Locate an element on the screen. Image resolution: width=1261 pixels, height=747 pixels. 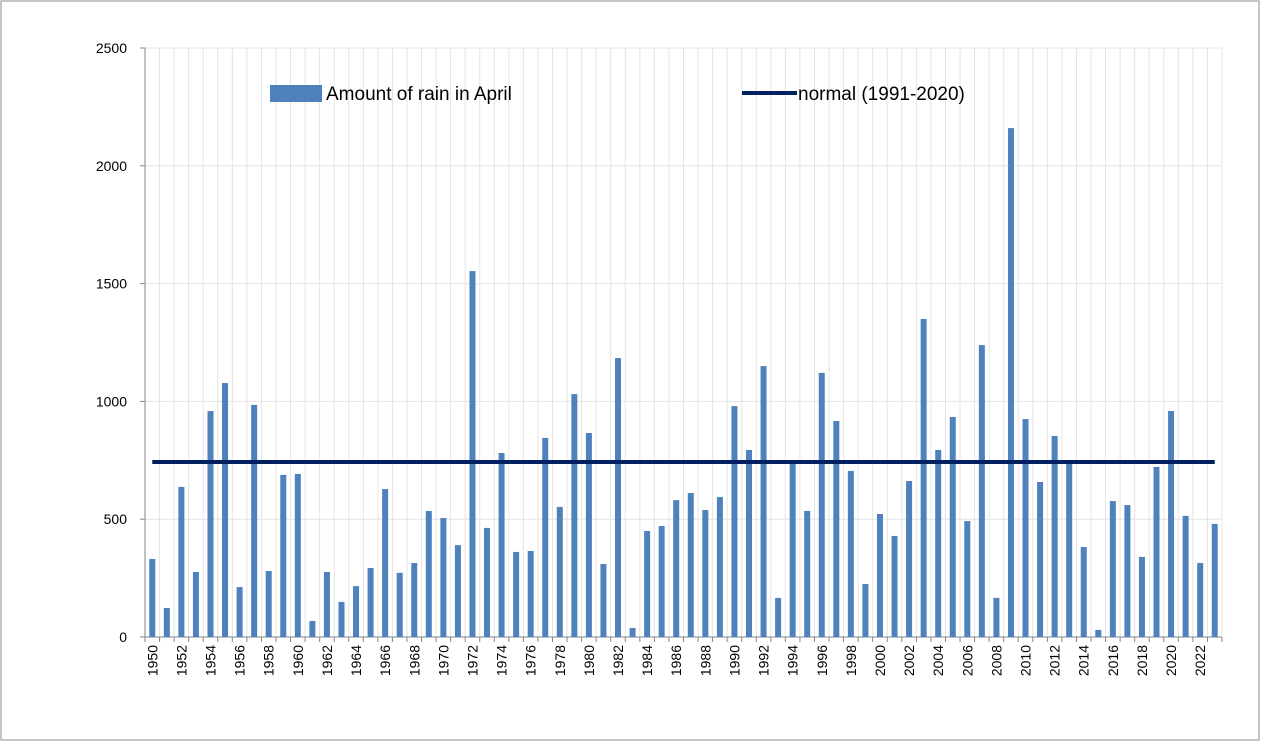
y-tick-label: 1000 is located at coordinates (111, 401).